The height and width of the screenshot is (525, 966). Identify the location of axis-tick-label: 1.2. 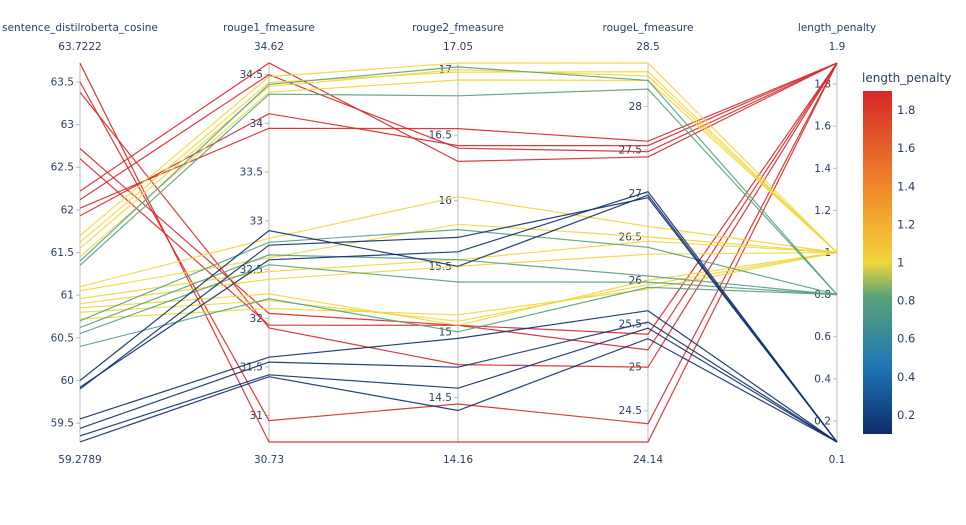
(822, 211).